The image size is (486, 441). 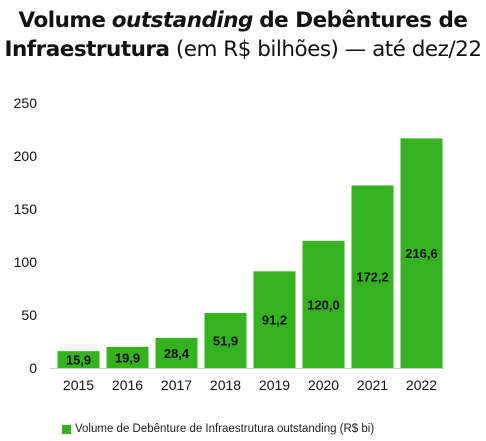 I want to click on chart-title-line-1: Volume outstanding de Debêntures de, so click(x=243, y=20).